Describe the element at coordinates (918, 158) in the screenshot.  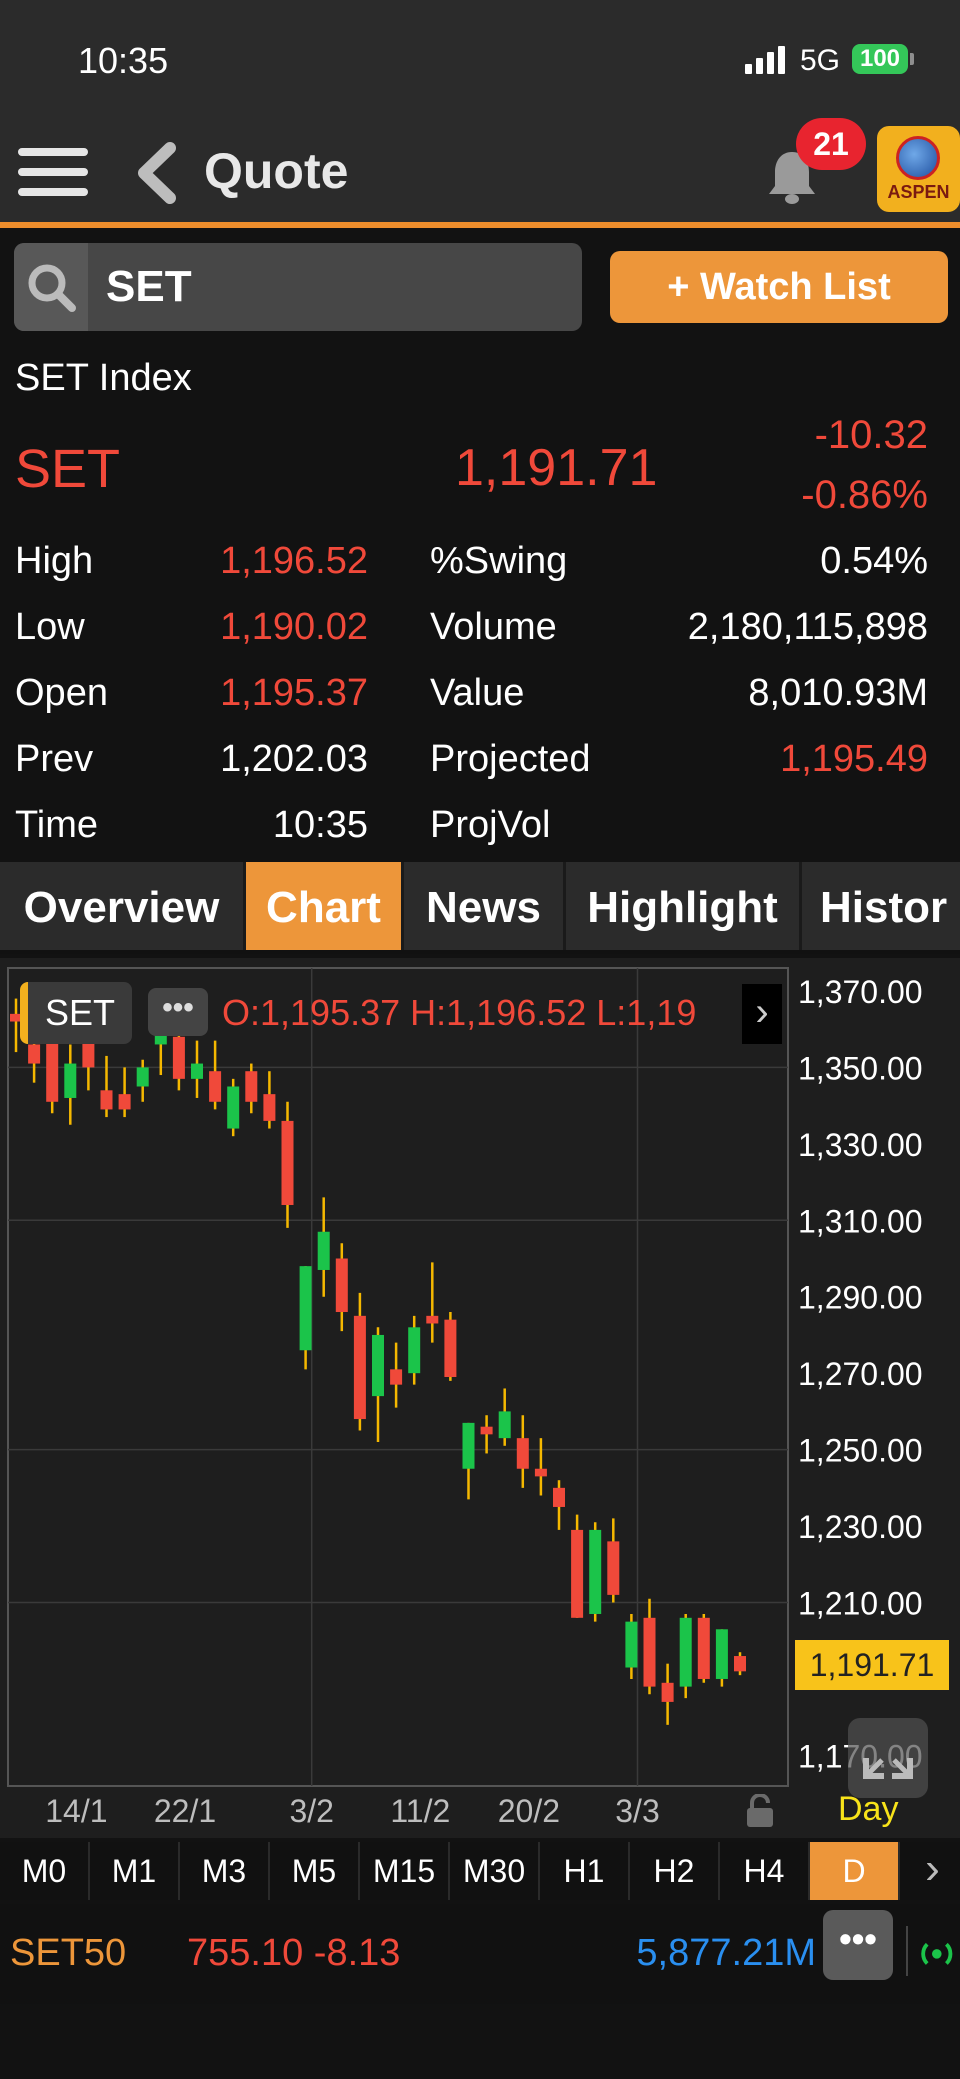
I see `globe-icon` at that location.